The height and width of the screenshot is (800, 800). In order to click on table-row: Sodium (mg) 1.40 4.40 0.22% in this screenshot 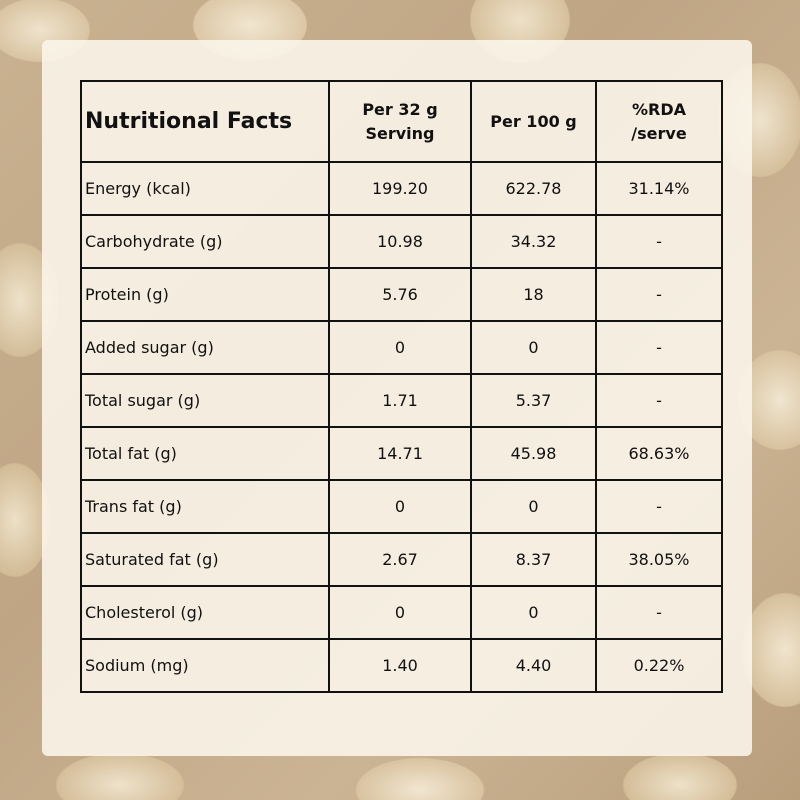, I will do `click(401, 665)`.